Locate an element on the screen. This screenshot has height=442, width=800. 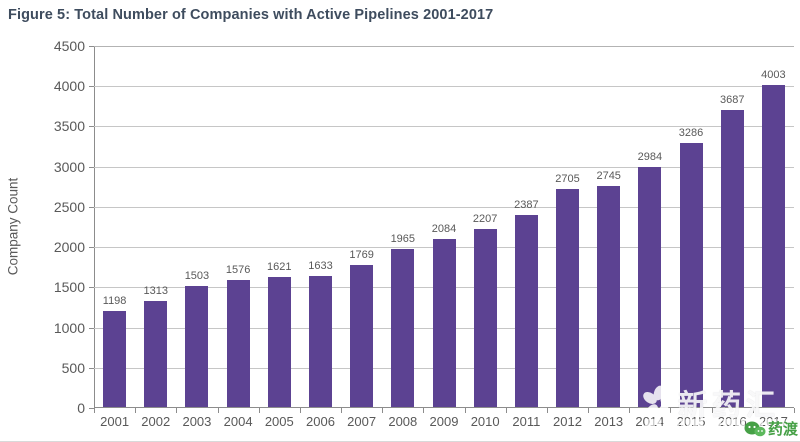
bar-2017 is located at coordinates (773, 245).